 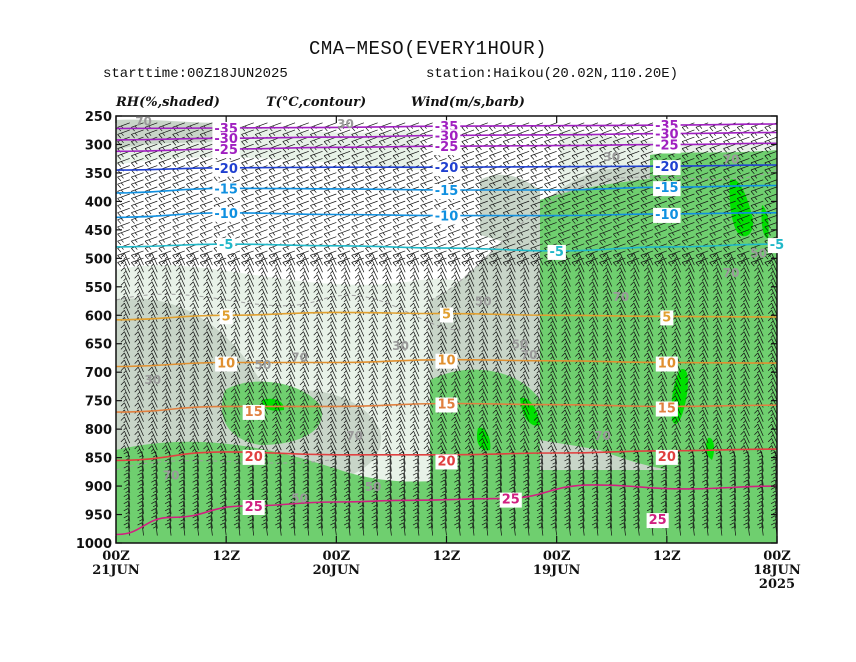 I want to click on rh-contour-line, so click(x=223, y=465).